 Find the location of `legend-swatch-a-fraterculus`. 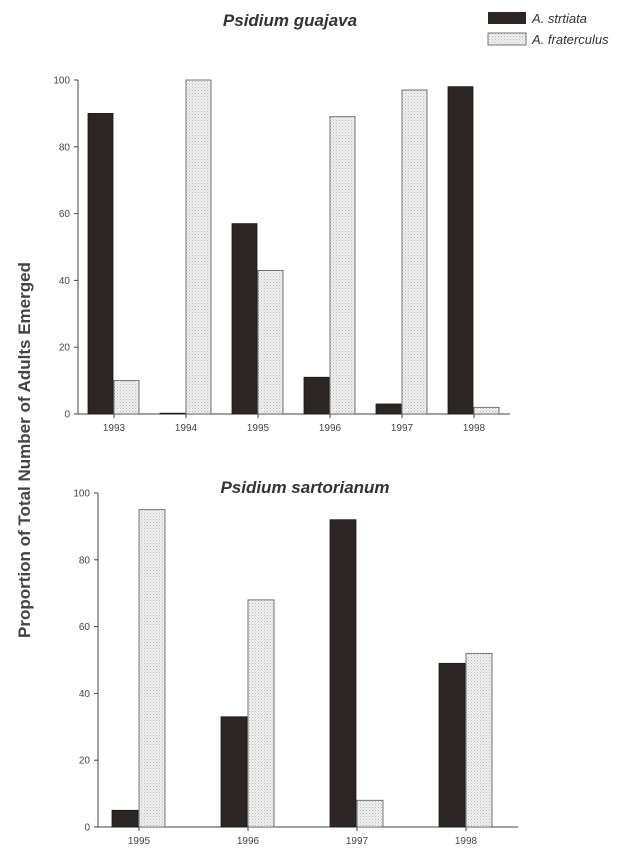

legend-swatch-a-fraterculus is located at coordinates (507, 39).